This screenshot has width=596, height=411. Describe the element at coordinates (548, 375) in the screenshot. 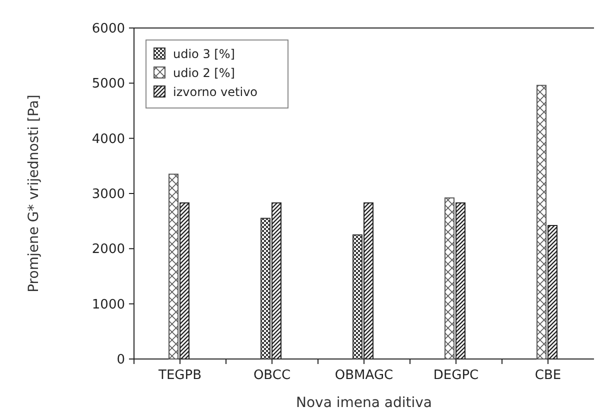

I see `x-tick-label: CBE` at that location.